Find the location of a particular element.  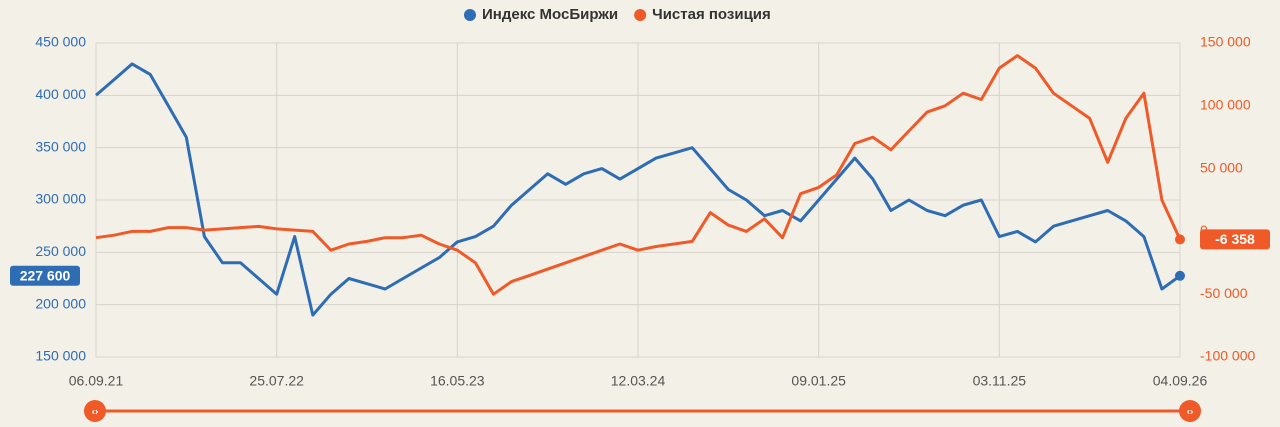

legend-label: Индекс МосБиржи is located at coordinates (550, 14).